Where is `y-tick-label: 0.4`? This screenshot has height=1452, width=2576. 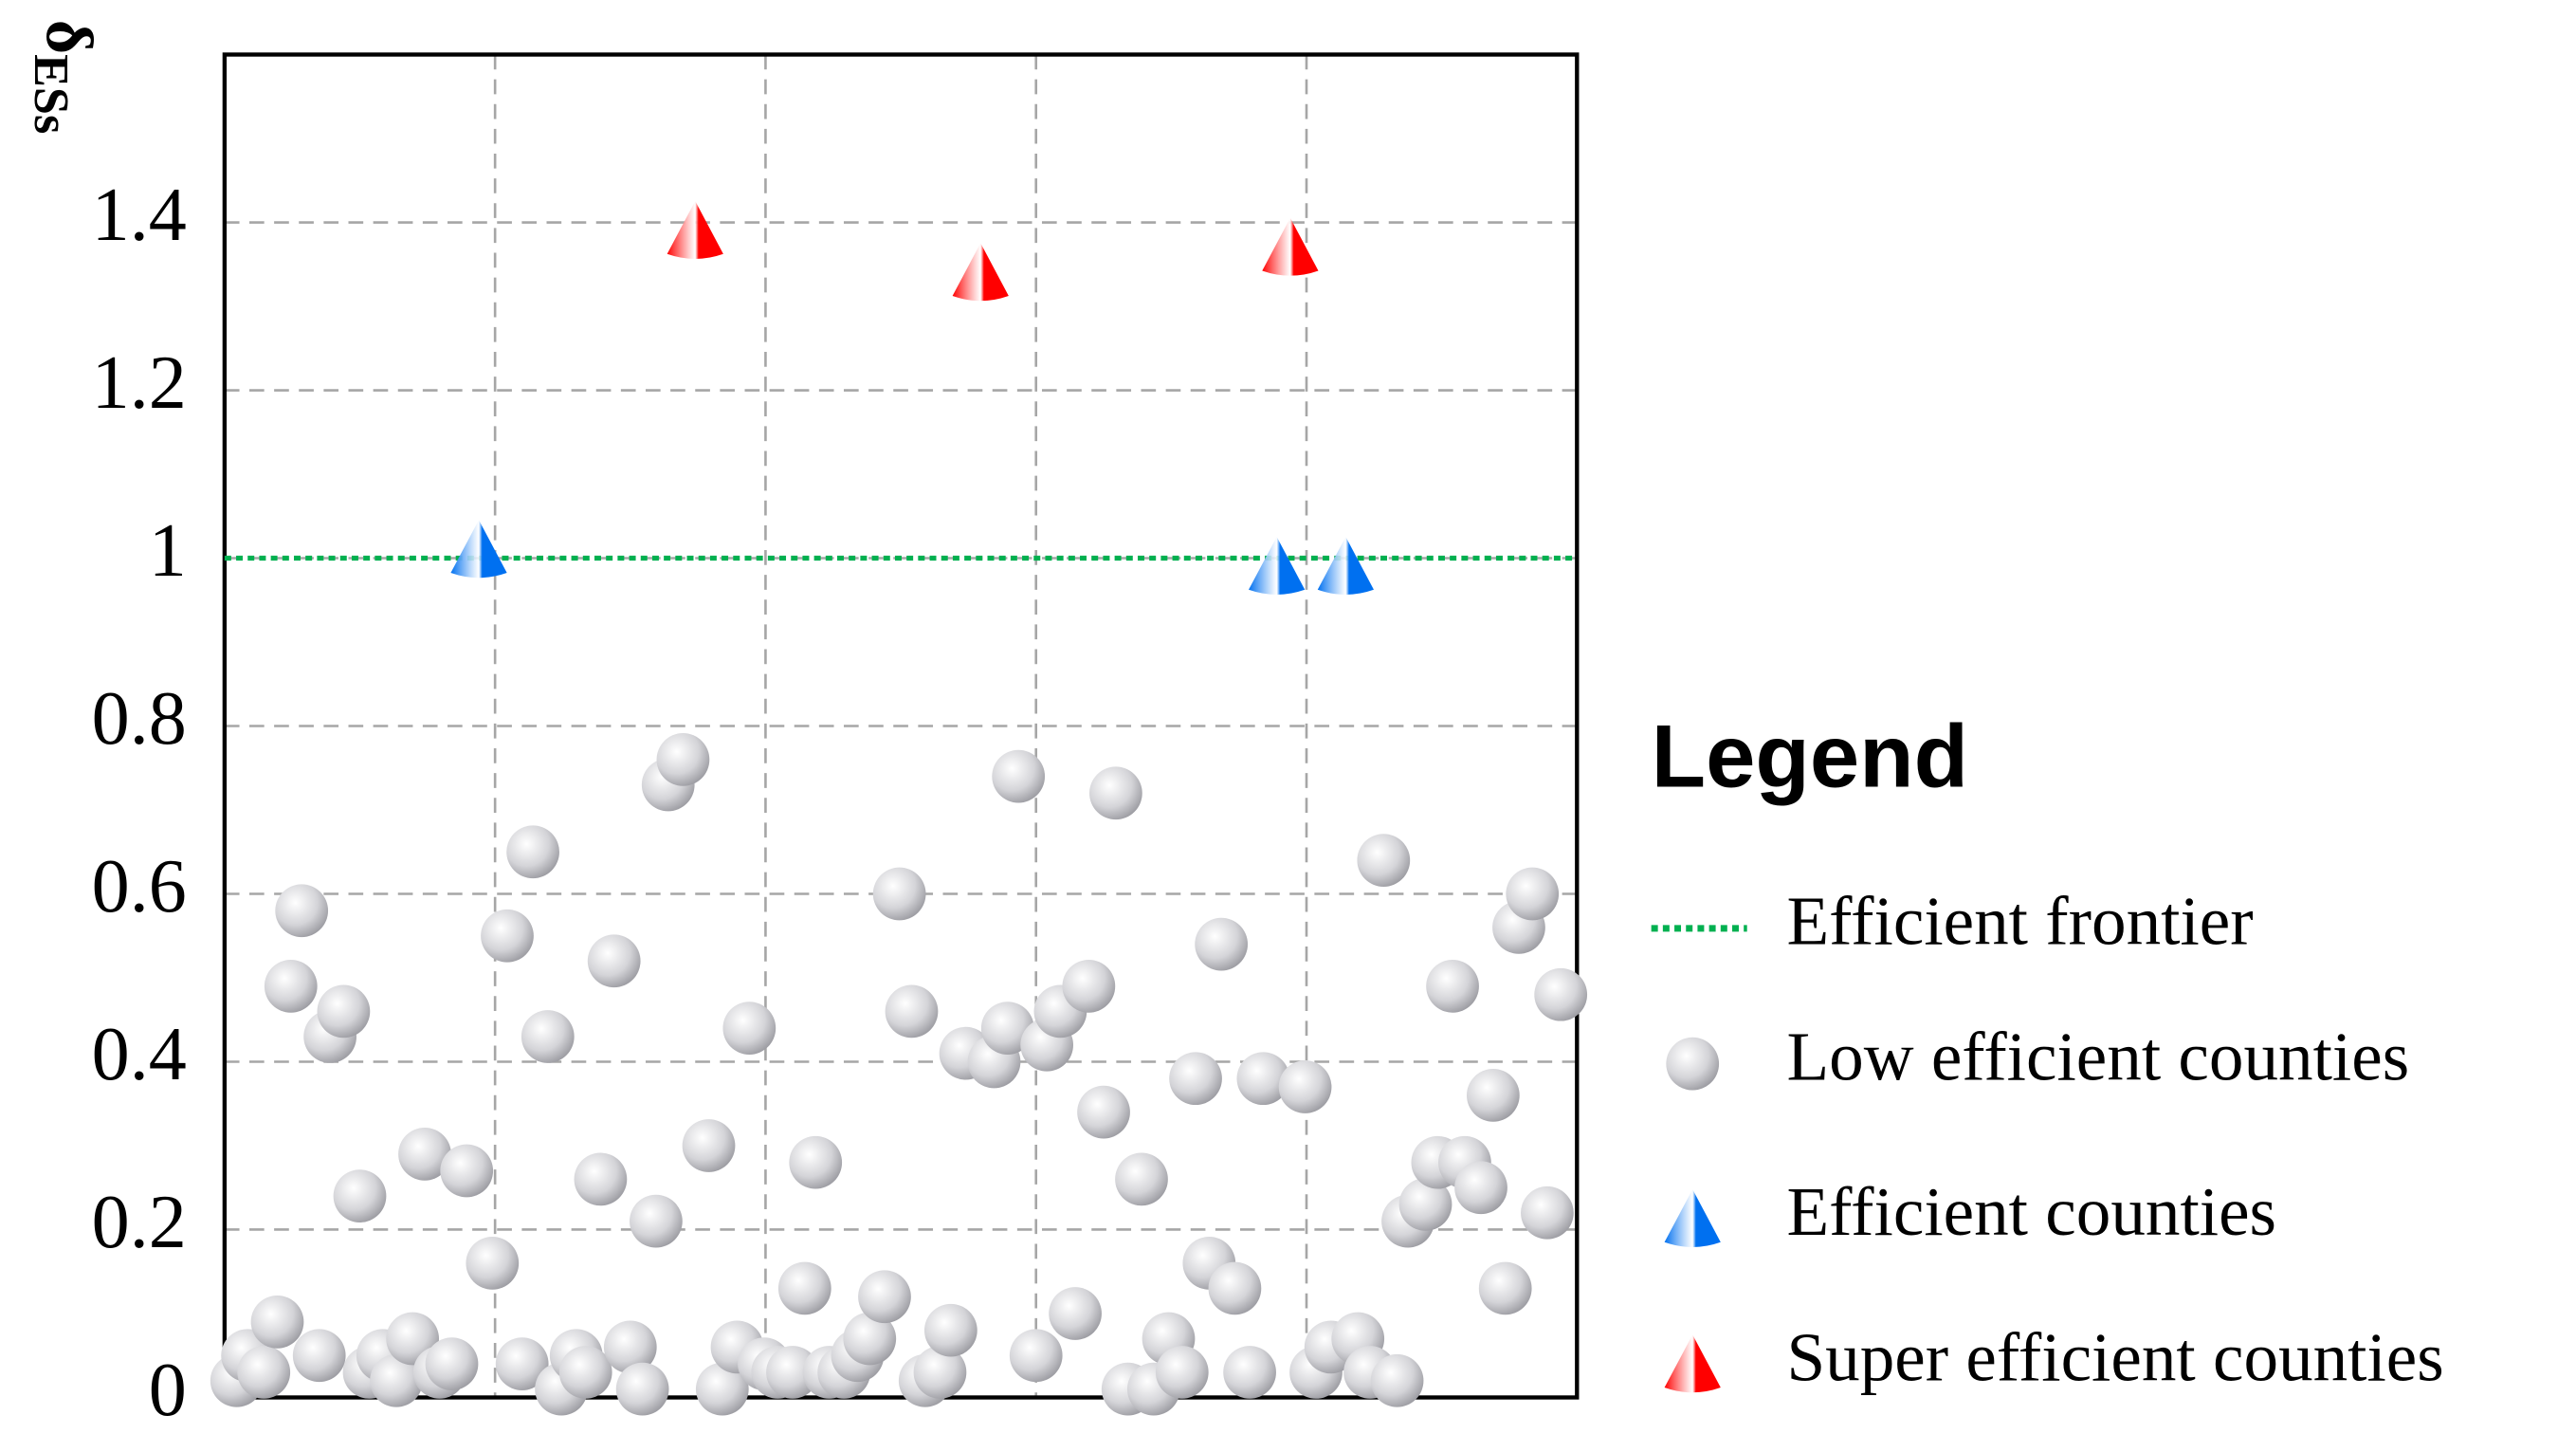
y-tick-label: 0.4 is located at coordinates (139, 1054).